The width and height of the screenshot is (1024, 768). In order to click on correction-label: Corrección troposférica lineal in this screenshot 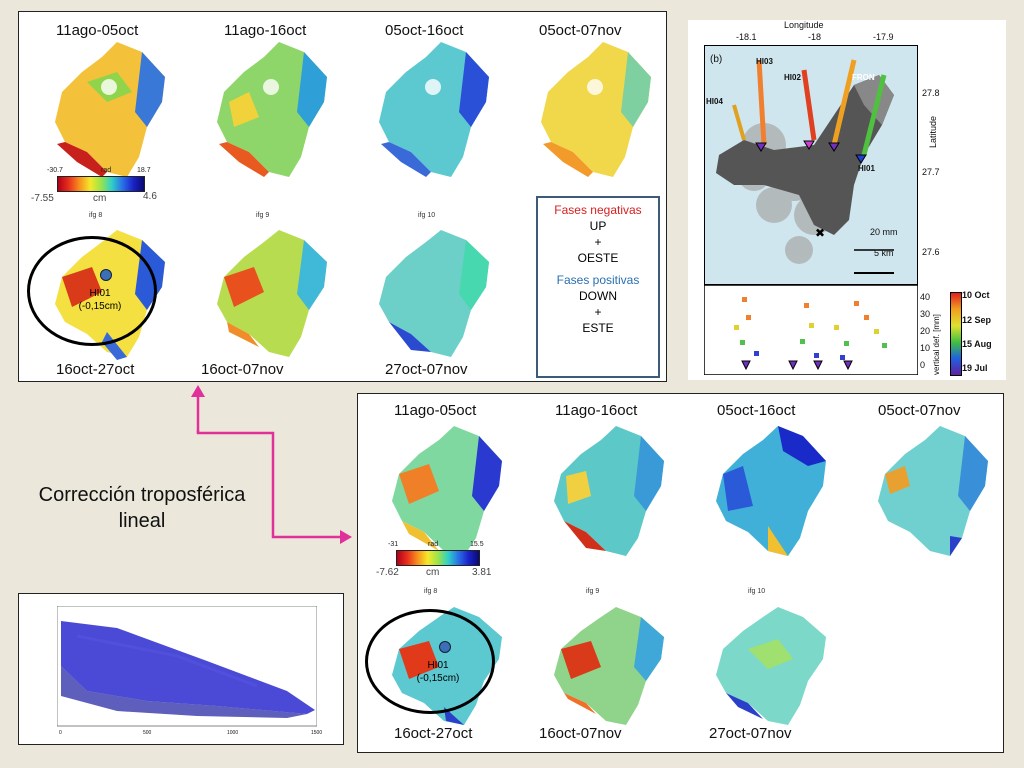, I will do `click(142, 508)`.